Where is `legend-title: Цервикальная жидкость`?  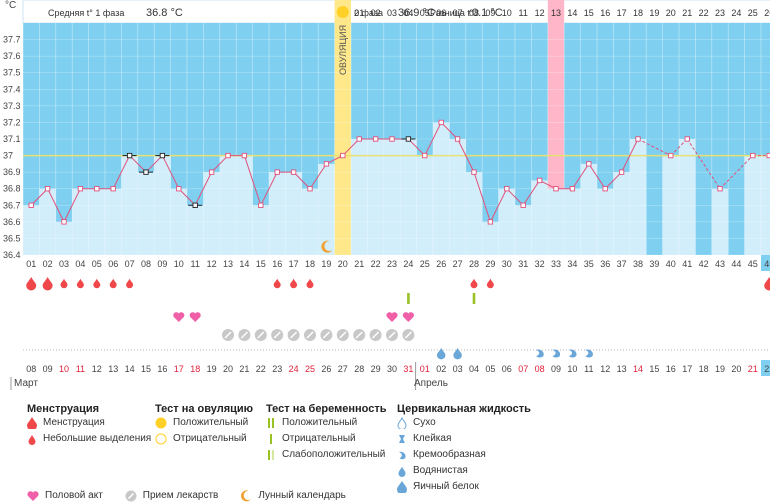 legend-title: Цервикальная жидкость is located at coordinates (464, 409).